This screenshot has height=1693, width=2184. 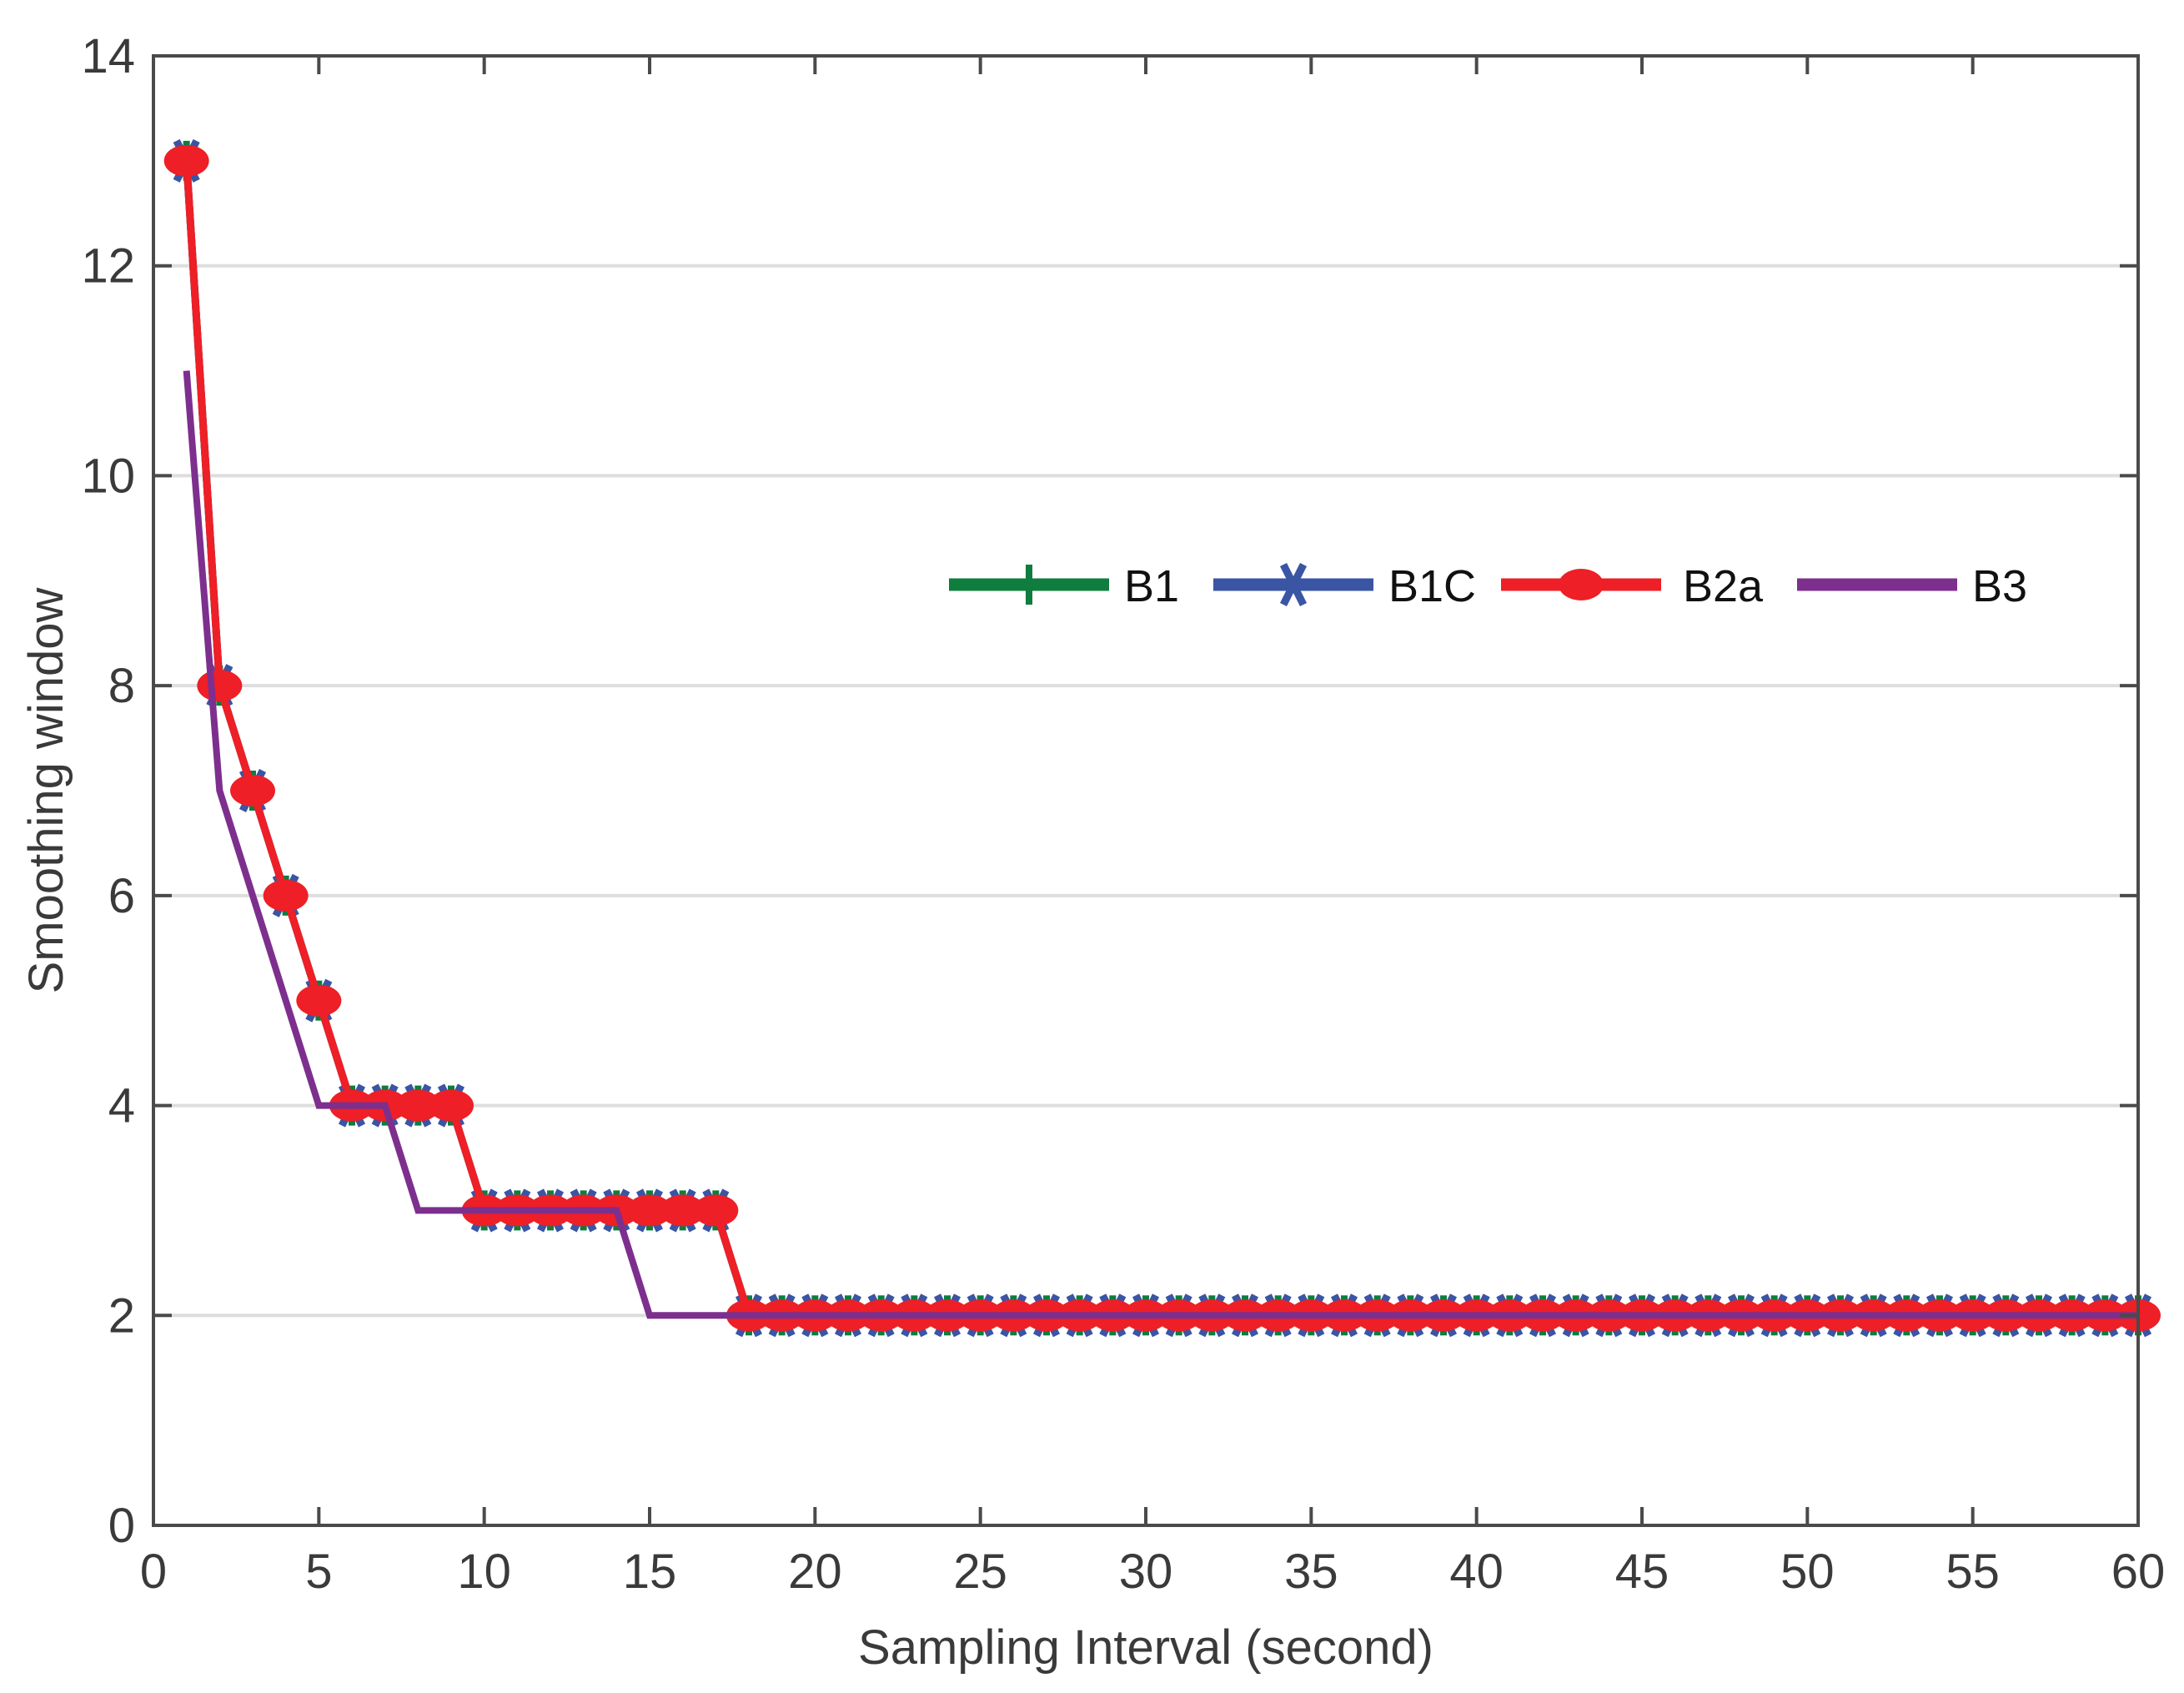 I want to click on legend: B1 B1C B2a B3, so click(x=1488, y=586).